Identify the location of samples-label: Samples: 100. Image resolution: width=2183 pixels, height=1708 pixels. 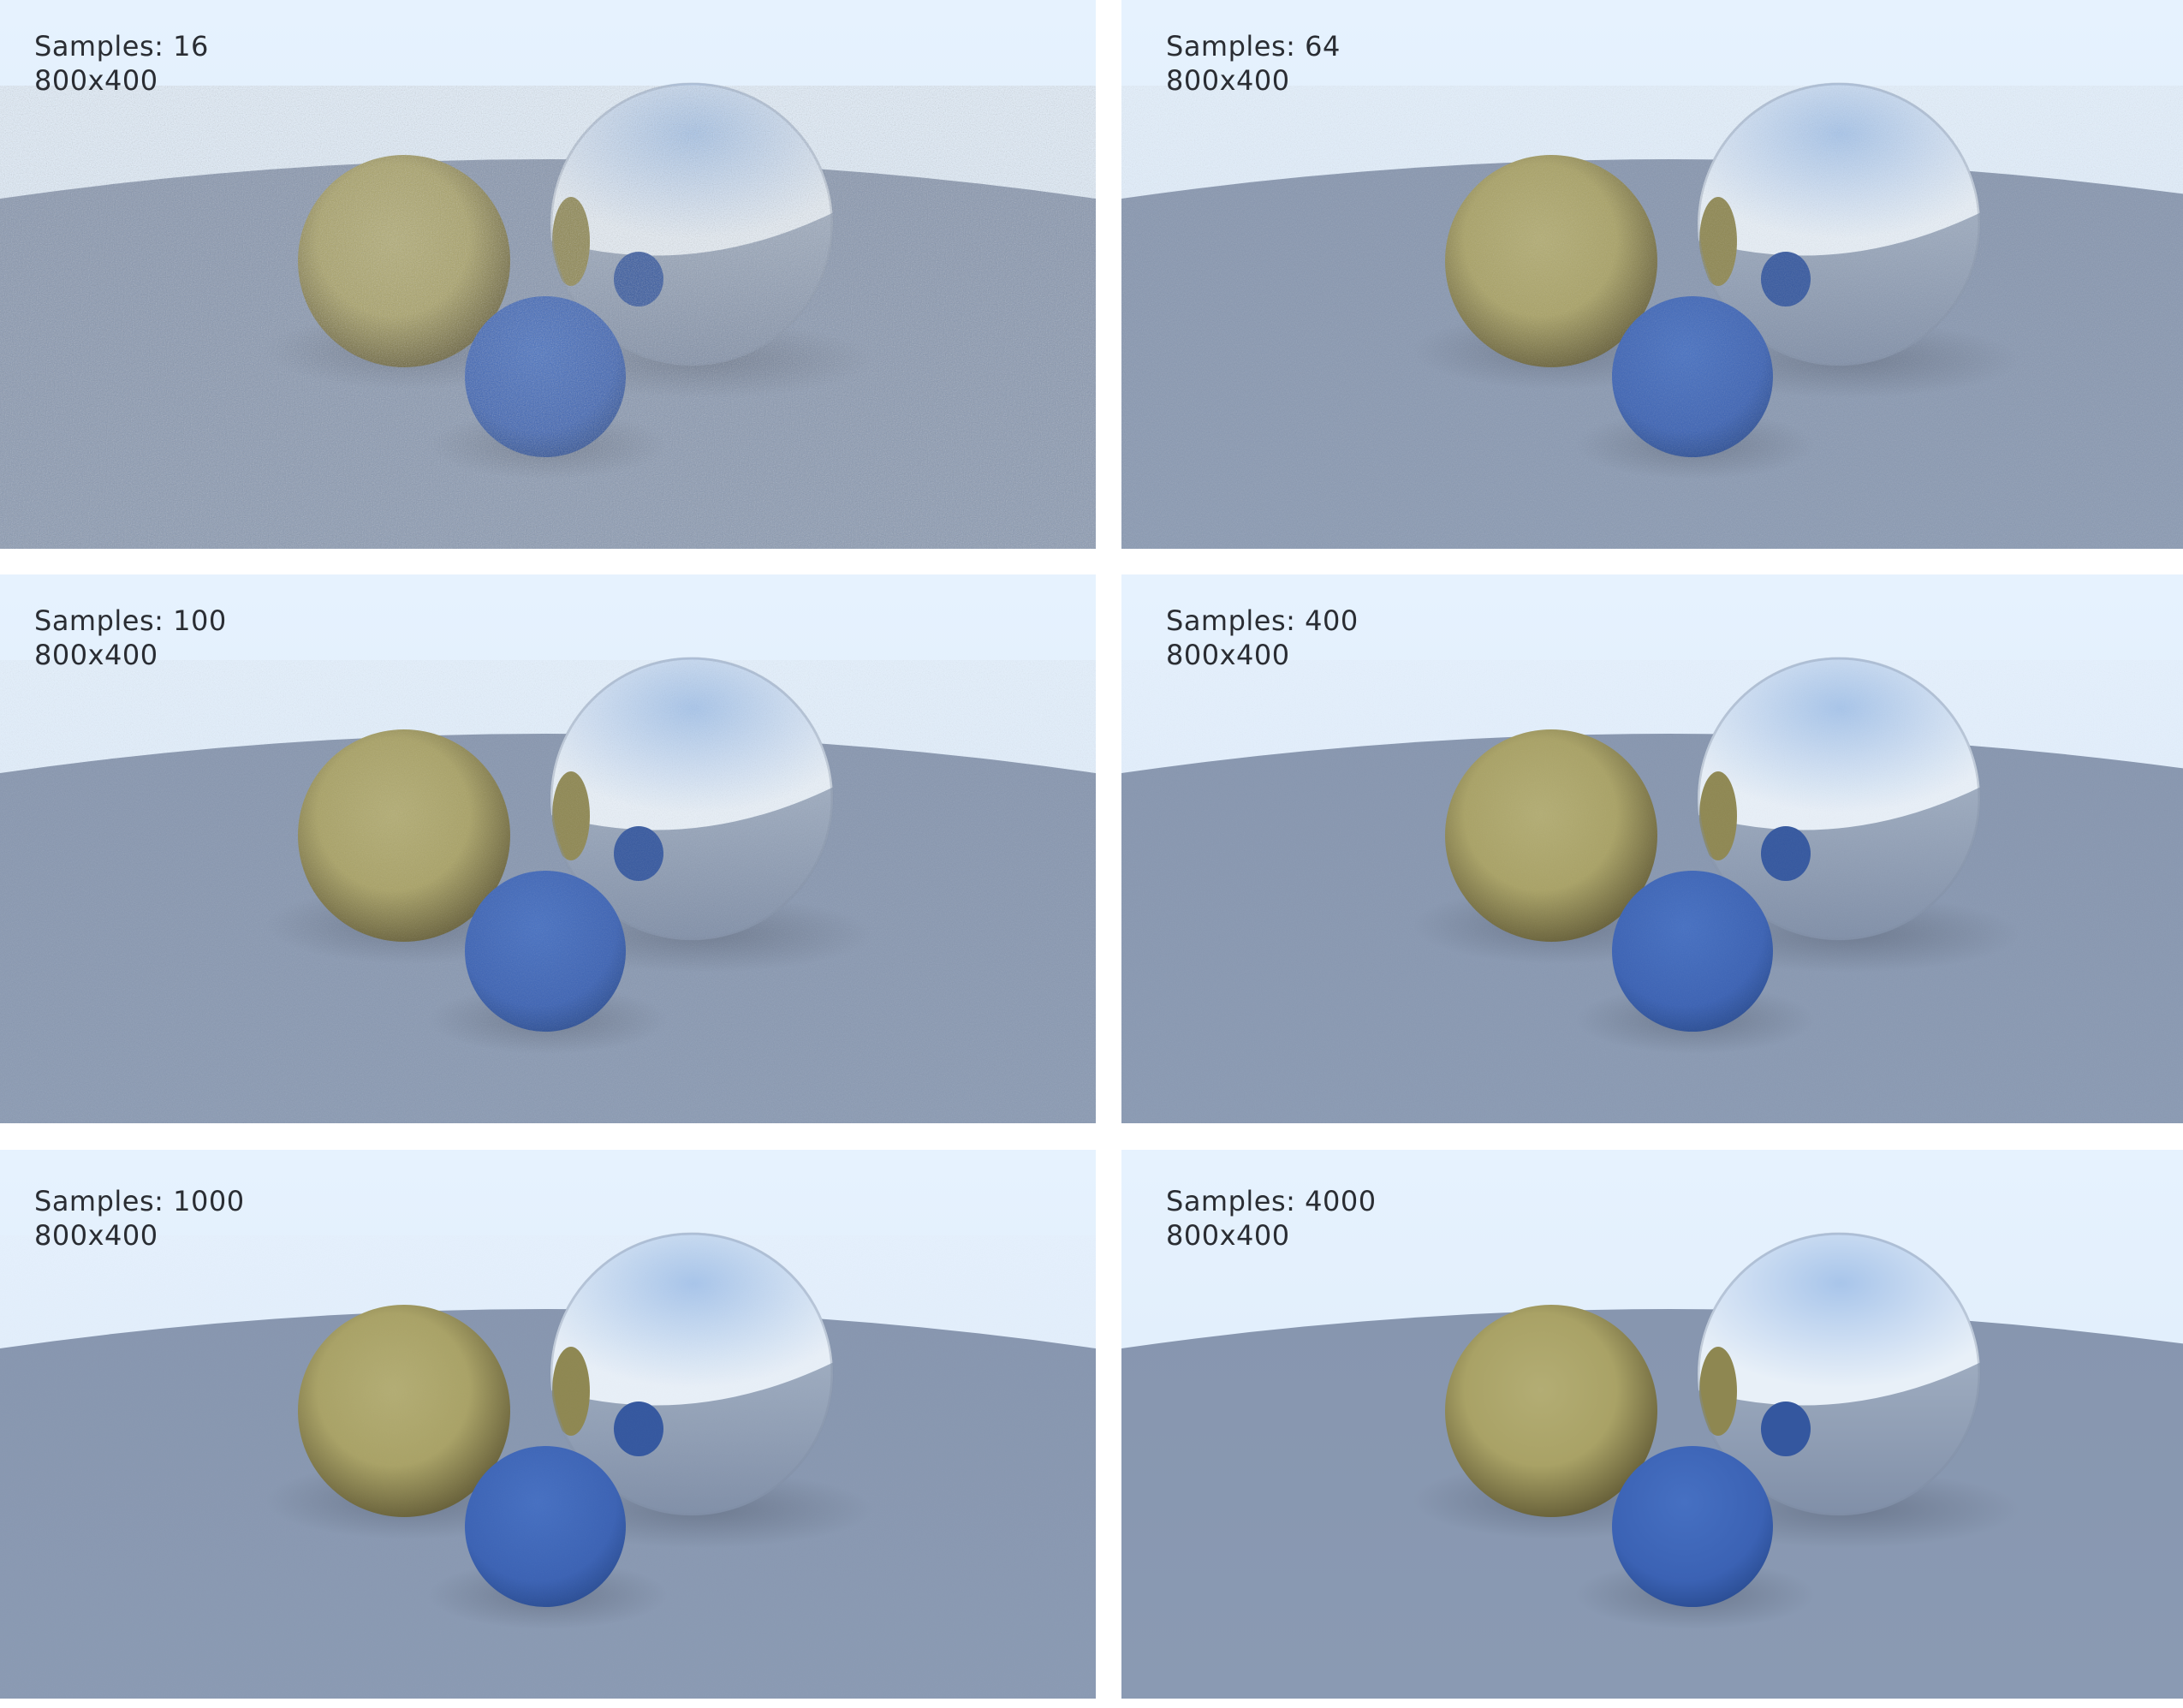
(130, 620).